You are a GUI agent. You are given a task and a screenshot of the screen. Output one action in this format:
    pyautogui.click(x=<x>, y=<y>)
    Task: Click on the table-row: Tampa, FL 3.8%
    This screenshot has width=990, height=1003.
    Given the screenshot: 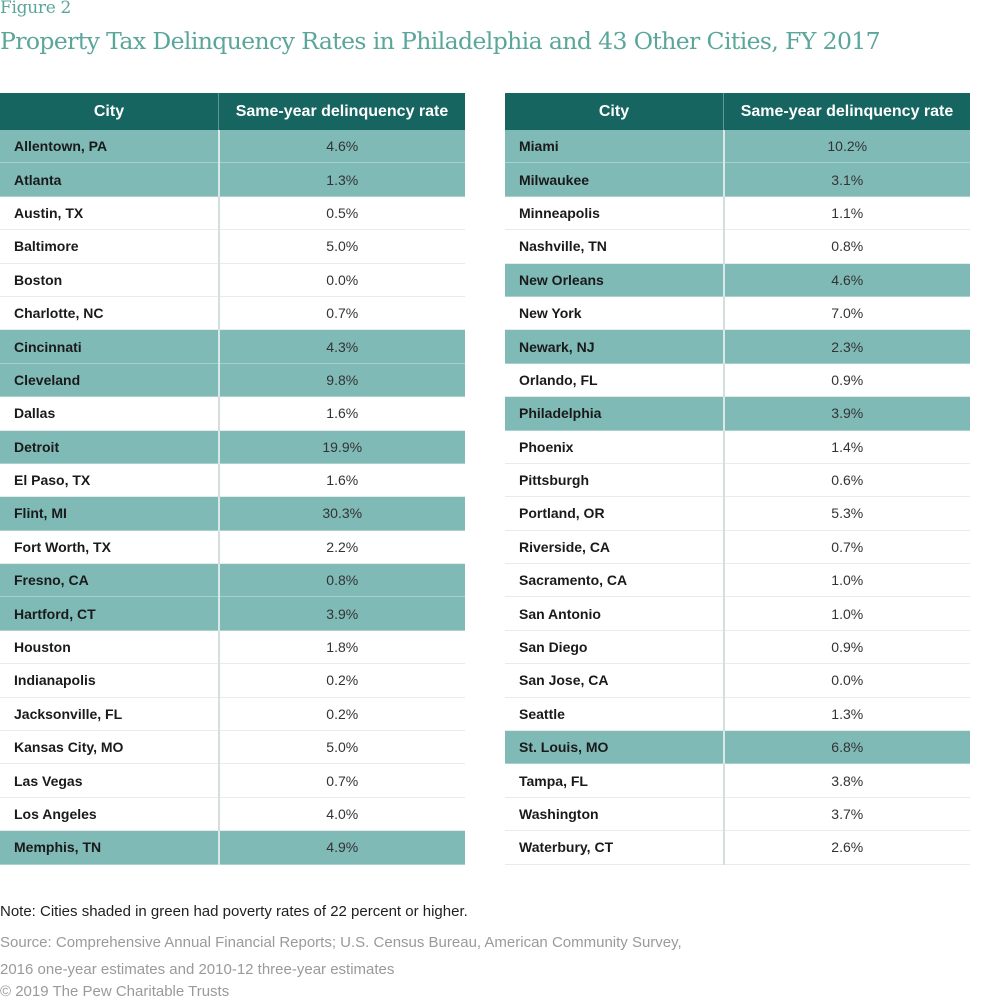 What is the action you would take?
    pyautogui.click(x=737, y=780)
    